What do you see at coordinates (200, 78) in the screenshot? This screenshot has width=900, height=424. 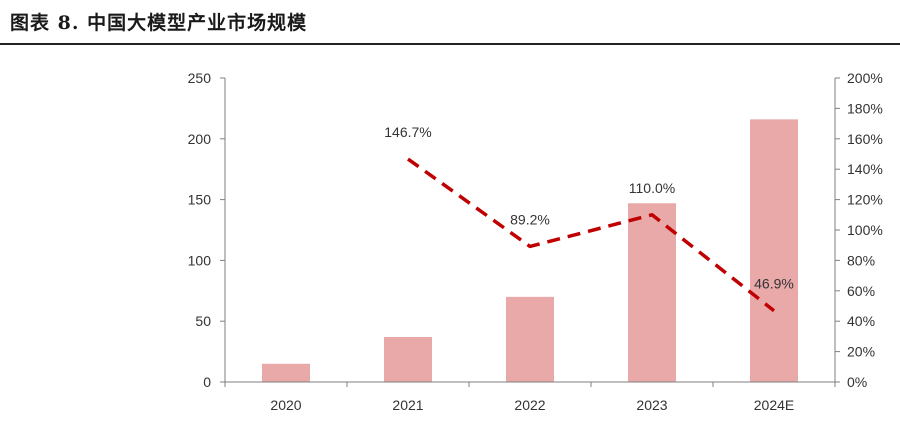 I see `left-tick-label: 250` at bounding box center [200, 78].